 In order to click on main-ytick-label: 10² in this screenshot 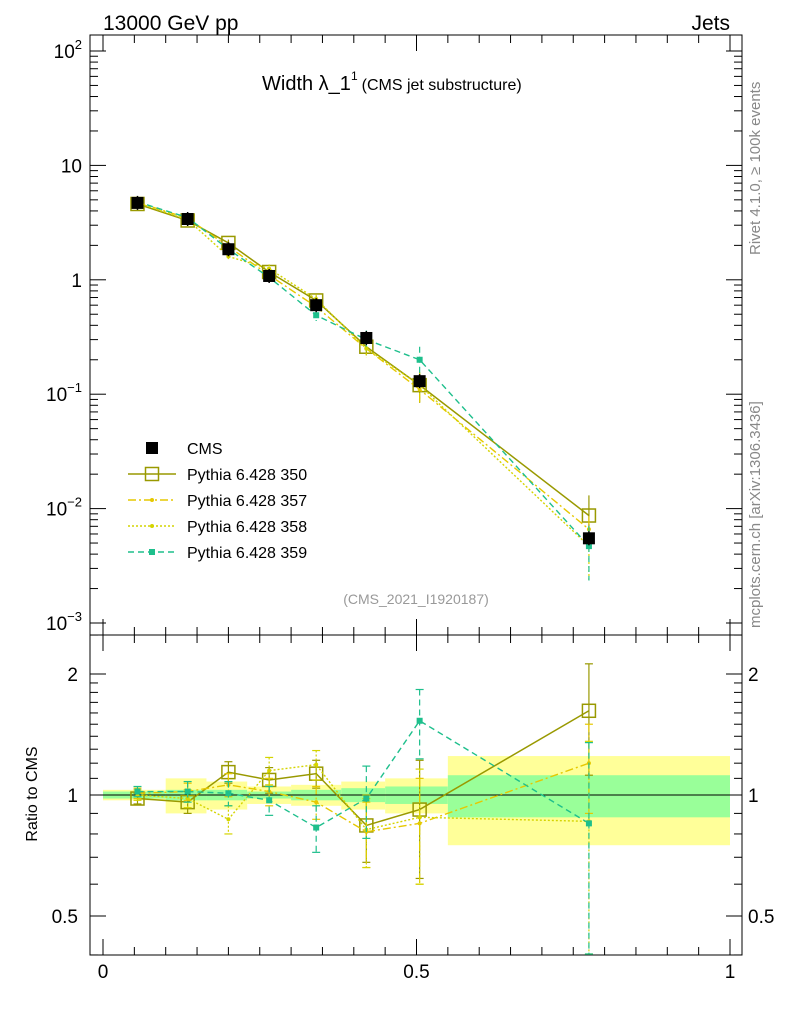, I will do `click(68, 50)`.